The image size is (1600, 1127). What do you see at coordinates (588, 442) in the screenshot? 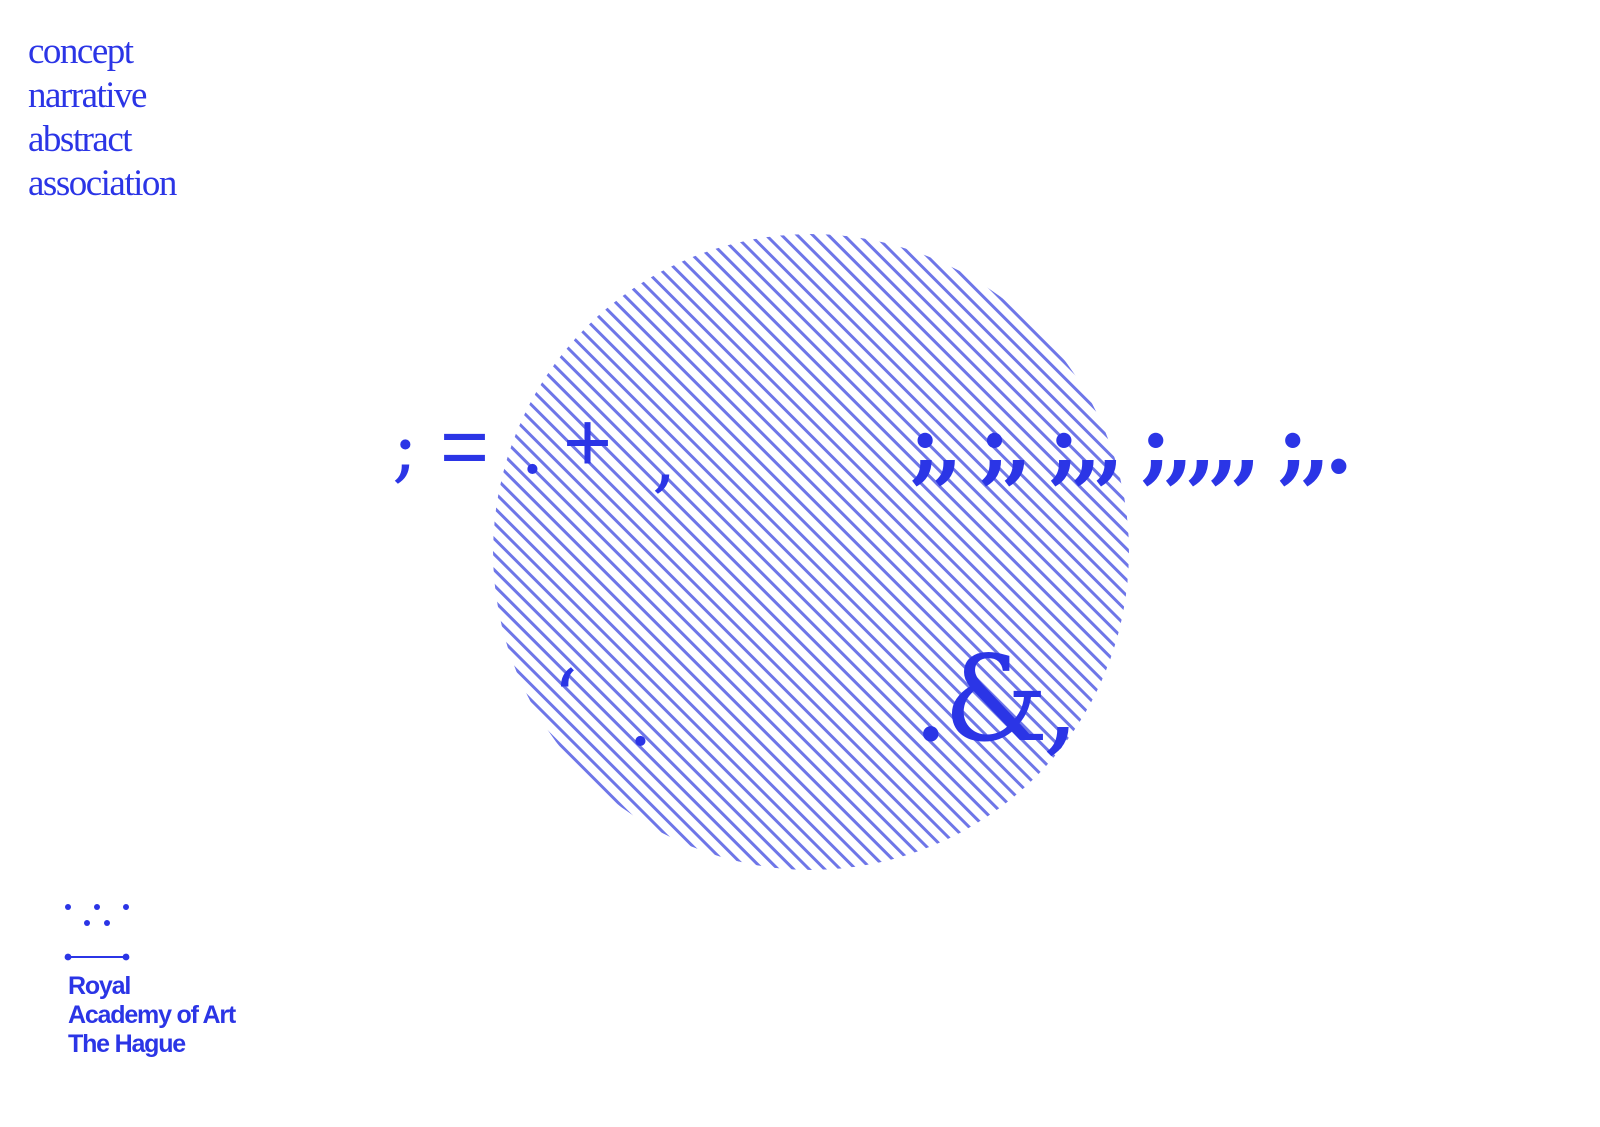
I see `plus-glyph: +` at bounding box center [588, 442].